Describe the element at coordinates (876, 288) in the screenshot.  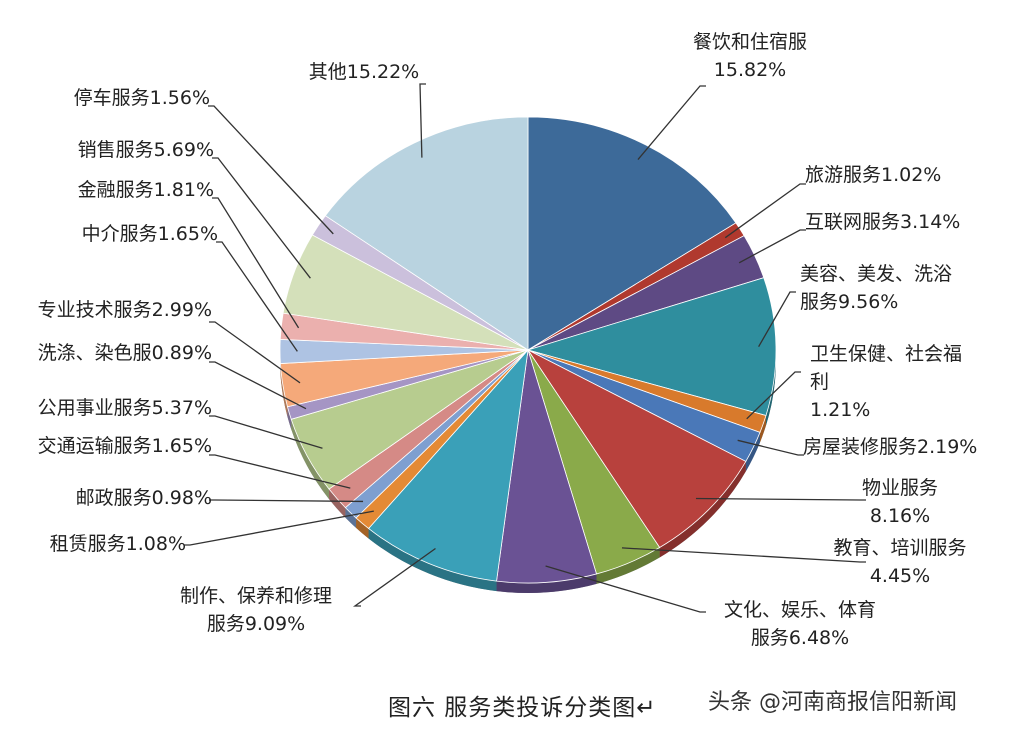
I see `slice-label: 美容、美发、洗浴服务9.56%` at that location.